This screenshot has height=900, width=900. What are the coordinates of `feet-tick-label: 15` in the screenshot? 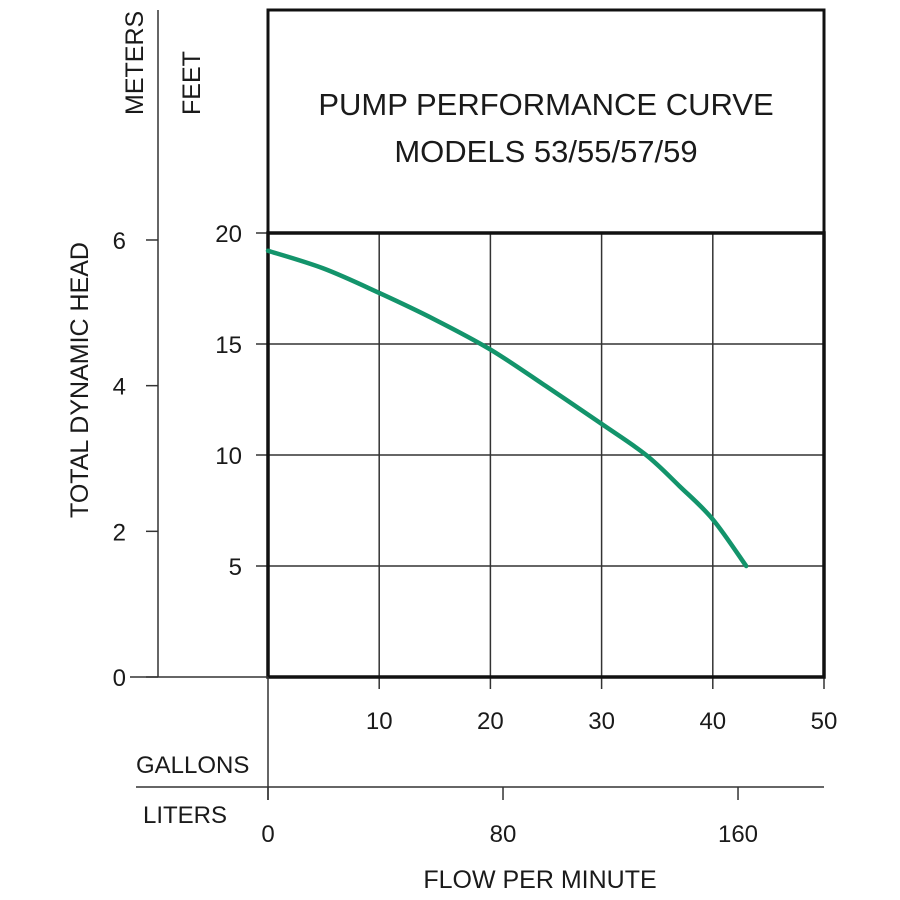 It's located at (228, 345).